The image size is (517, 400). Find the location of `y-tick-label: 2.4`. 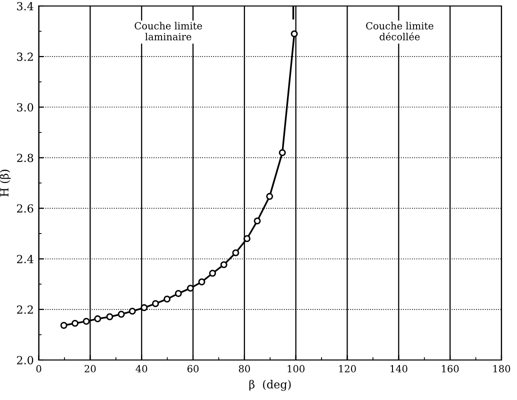

y-tick-label: 2.4 is located at coordinates (25, 259).